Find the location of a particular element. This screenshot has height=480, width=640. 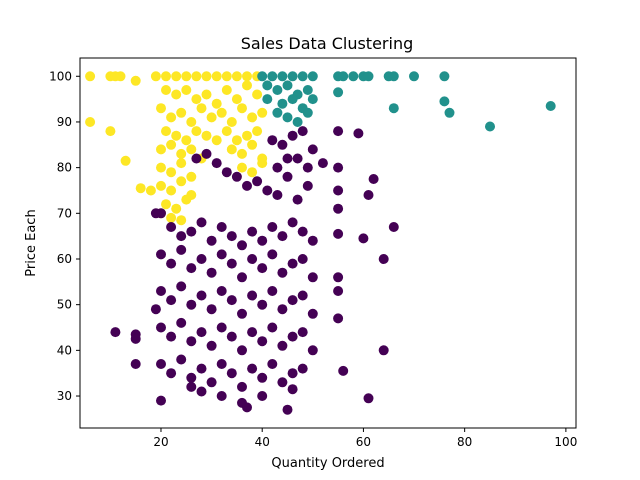

x-tick-label: 100 is located at coordinates (565, 442).